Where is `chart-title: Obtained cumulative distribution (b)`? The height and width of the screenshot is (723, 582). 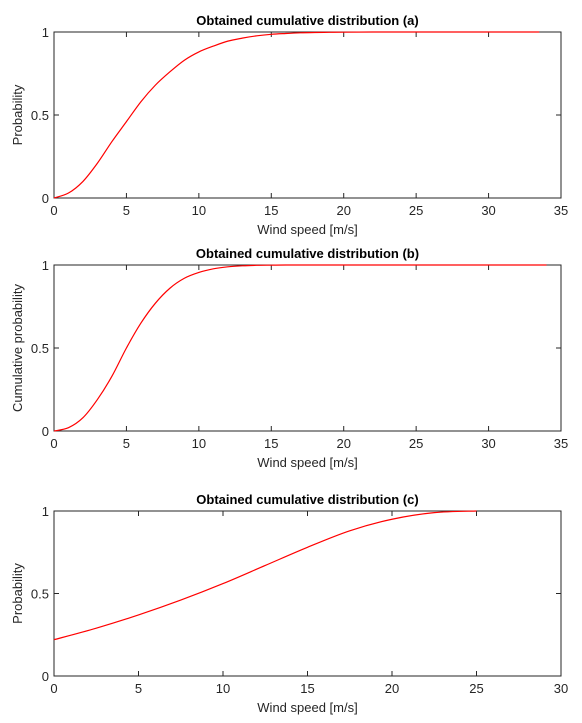 chart-title: Obtained cumulative distribution (b) is located at coordinates (307, 253).